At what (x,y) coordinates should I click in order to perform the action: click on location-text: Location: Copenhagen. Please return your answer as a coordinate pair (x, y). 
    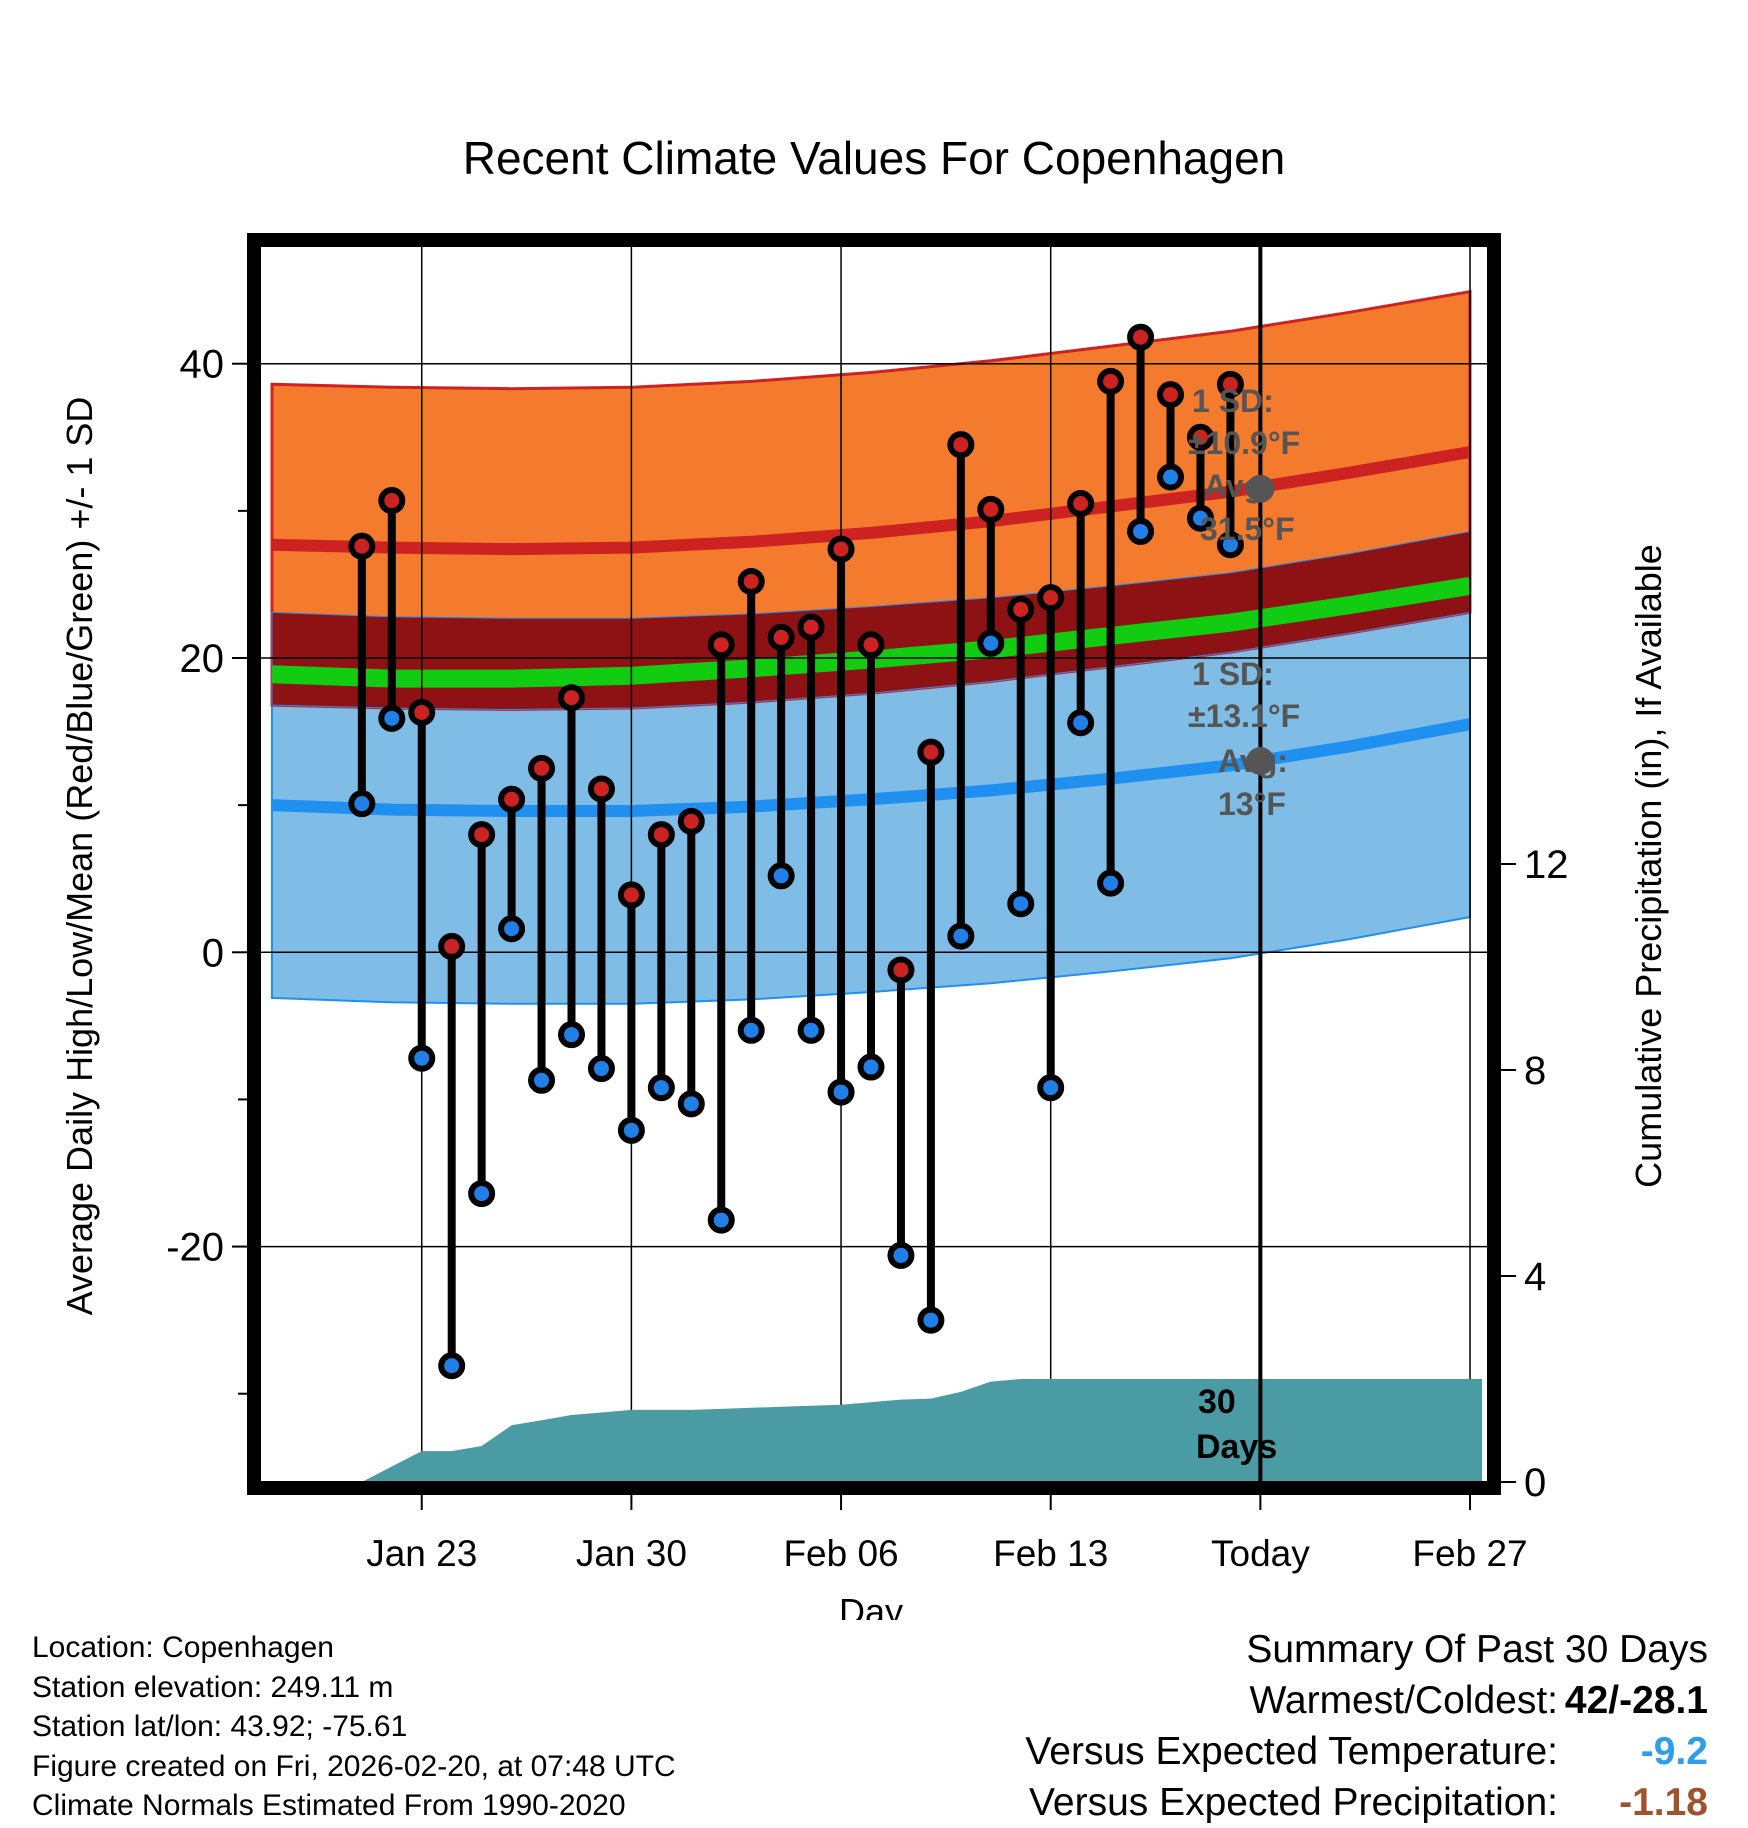
    Looking at the image, I should click on (183, 1647).